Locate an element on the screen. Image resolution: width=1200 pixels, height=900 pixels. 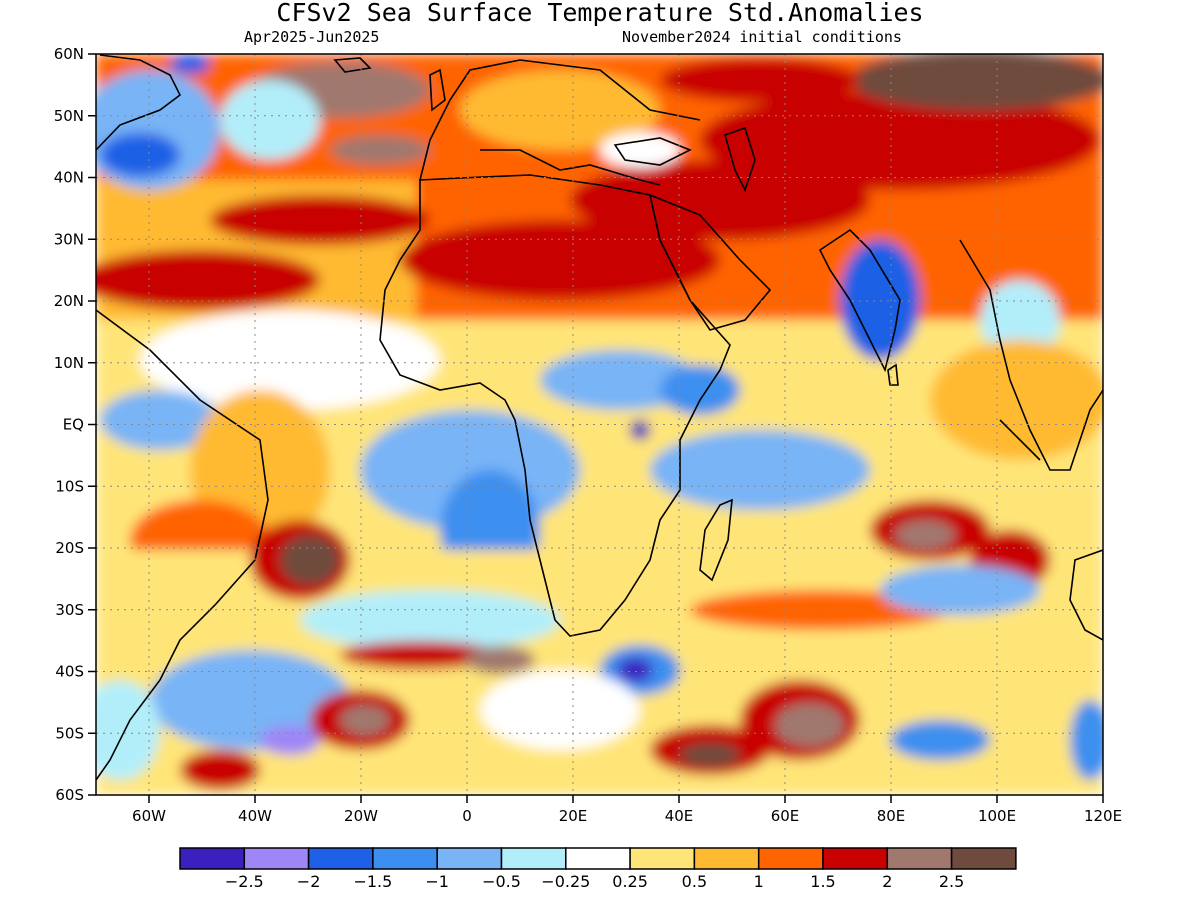
longitude-axis: 60W 40W 20W 0 20E 40E 60E 80E 100E 120E is located at coordinates (627, 810).